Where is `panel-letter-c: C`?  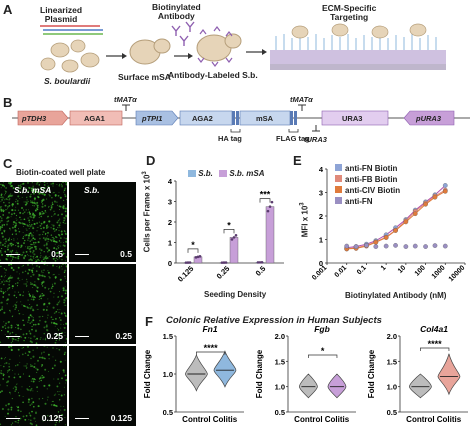
panel-letter-c: C is located at coordinates (8, 163).